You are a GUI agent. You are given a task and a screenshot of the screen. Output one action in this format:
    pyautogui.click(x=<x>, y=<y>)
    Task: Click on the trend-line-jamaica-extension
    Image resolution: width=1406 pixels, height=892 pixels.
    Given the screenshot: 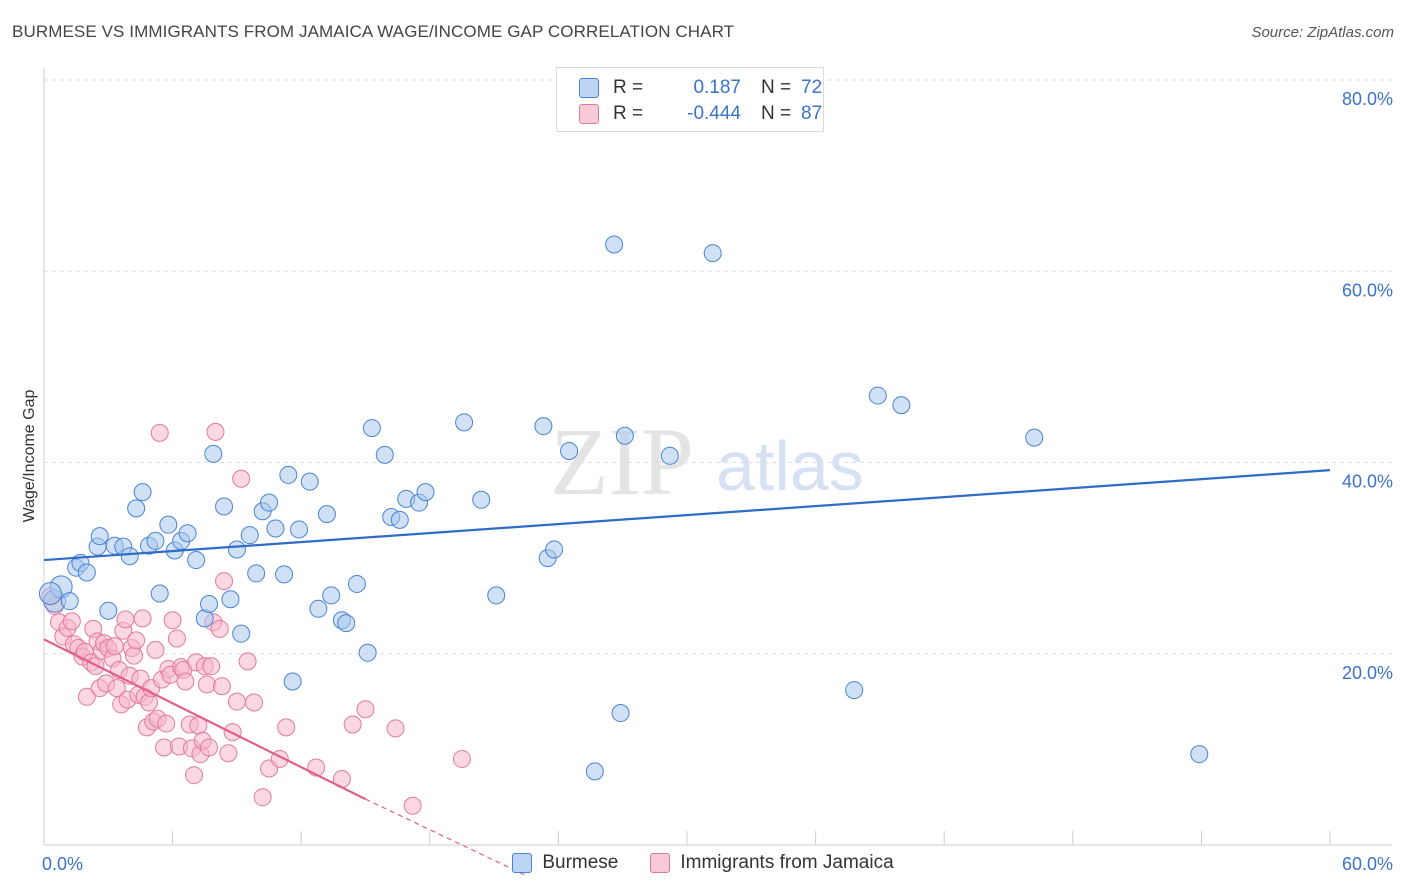 What is the action you would take?
    pyautogui.click(x=446, y=837)
    